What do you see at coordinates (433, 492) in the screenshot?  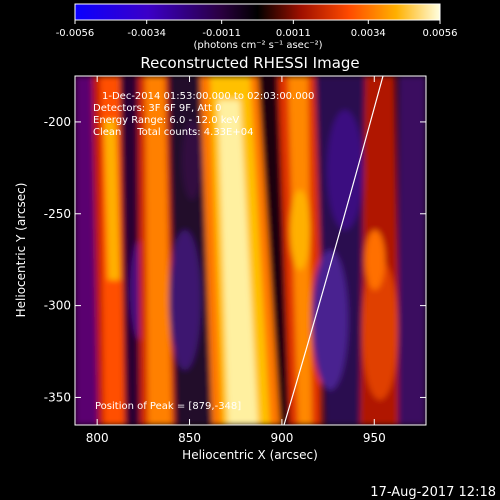 I see `timestamp: 17-Aug-2017 12:18` at bounding box center [433, 492].